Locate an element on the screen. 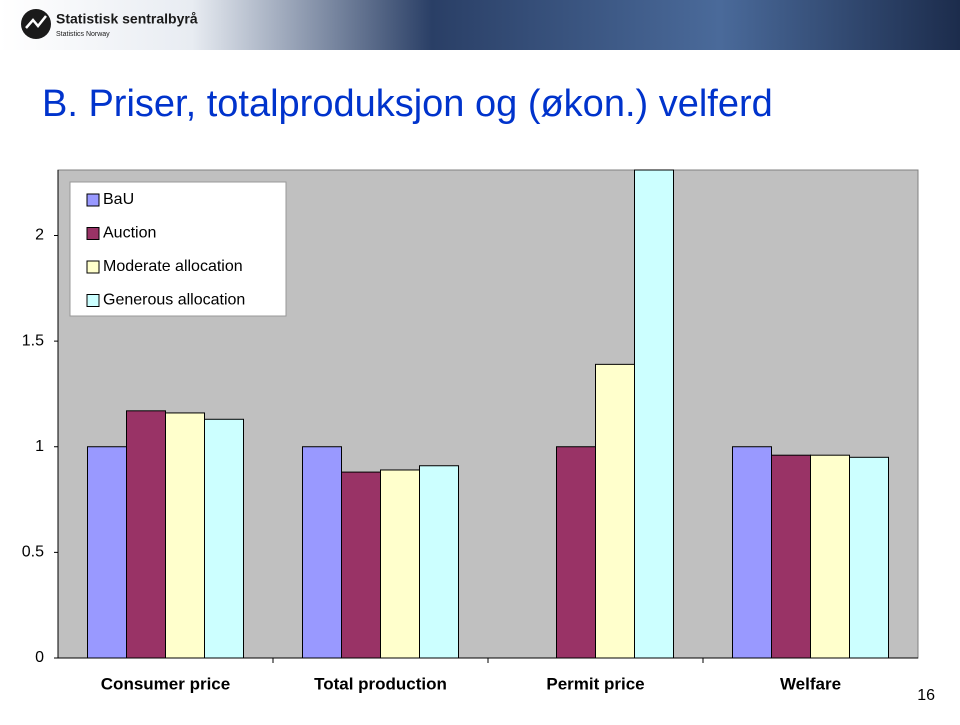 The image size is (960, 725). x-tick-label: Consumer price is located at coordinates (165, 683).